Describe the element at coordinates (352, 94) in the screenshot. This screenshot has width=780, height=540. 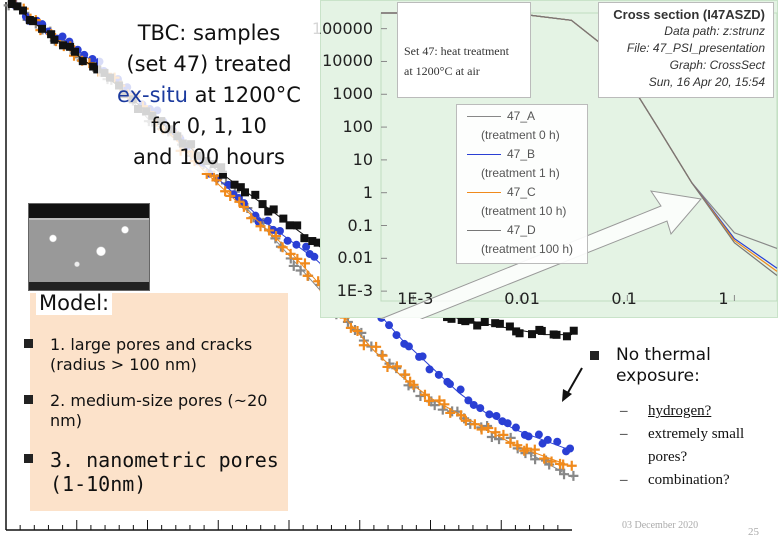
I see `inset-y-tick-label: 1000` at that location.